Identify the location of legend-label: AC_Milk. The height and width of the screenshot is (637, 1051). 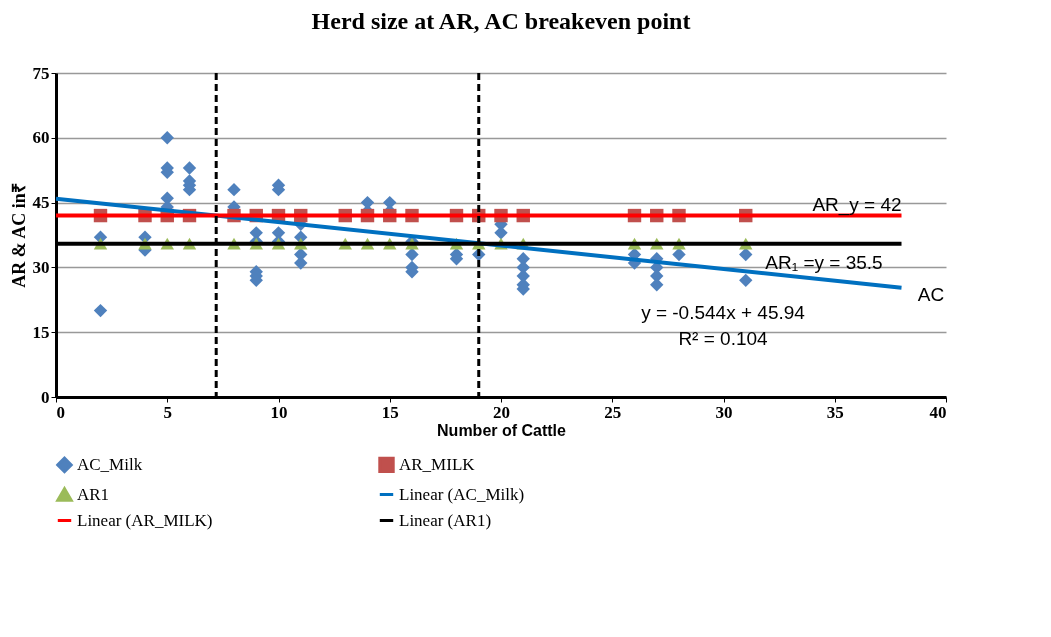
(110, 464).